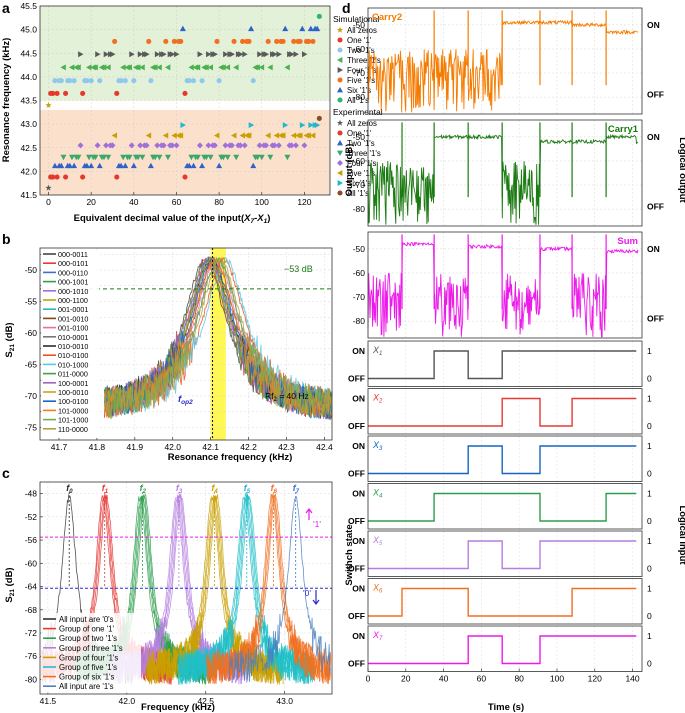  What do you see at coordinates (508, 61) in the screenshot?
I see `output-panel-carry2: -50 -60 -70 -80 Carry2 ON OFF` at bounding box center [508, 61].